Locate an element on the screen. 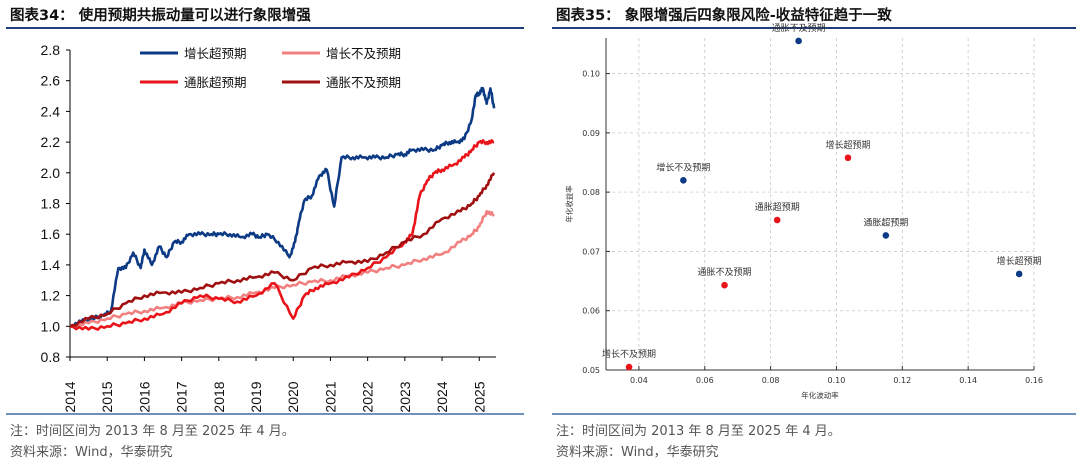 The image size is (1080, 465). right-bottom-rule is located at coordinates (814, 414).